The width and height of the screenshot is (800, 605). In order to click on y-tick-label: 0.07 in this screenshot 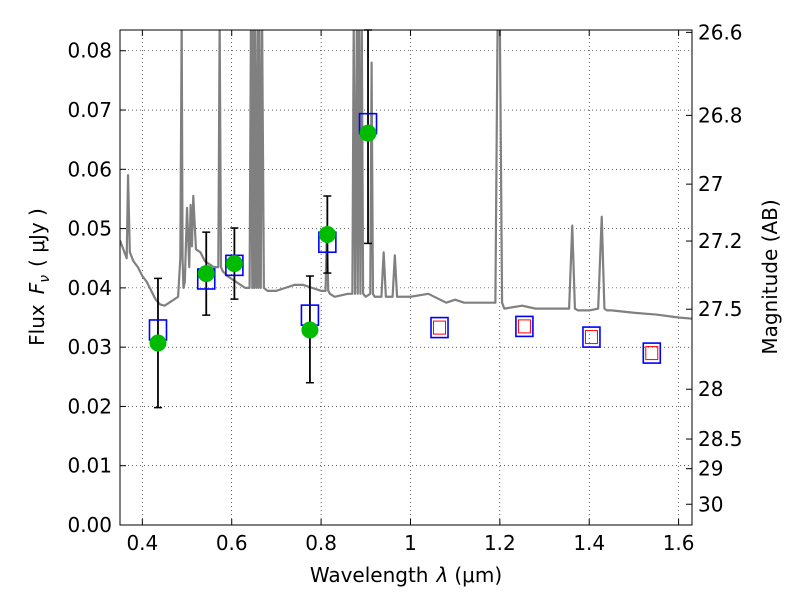, I will do `click(89, 110)`.